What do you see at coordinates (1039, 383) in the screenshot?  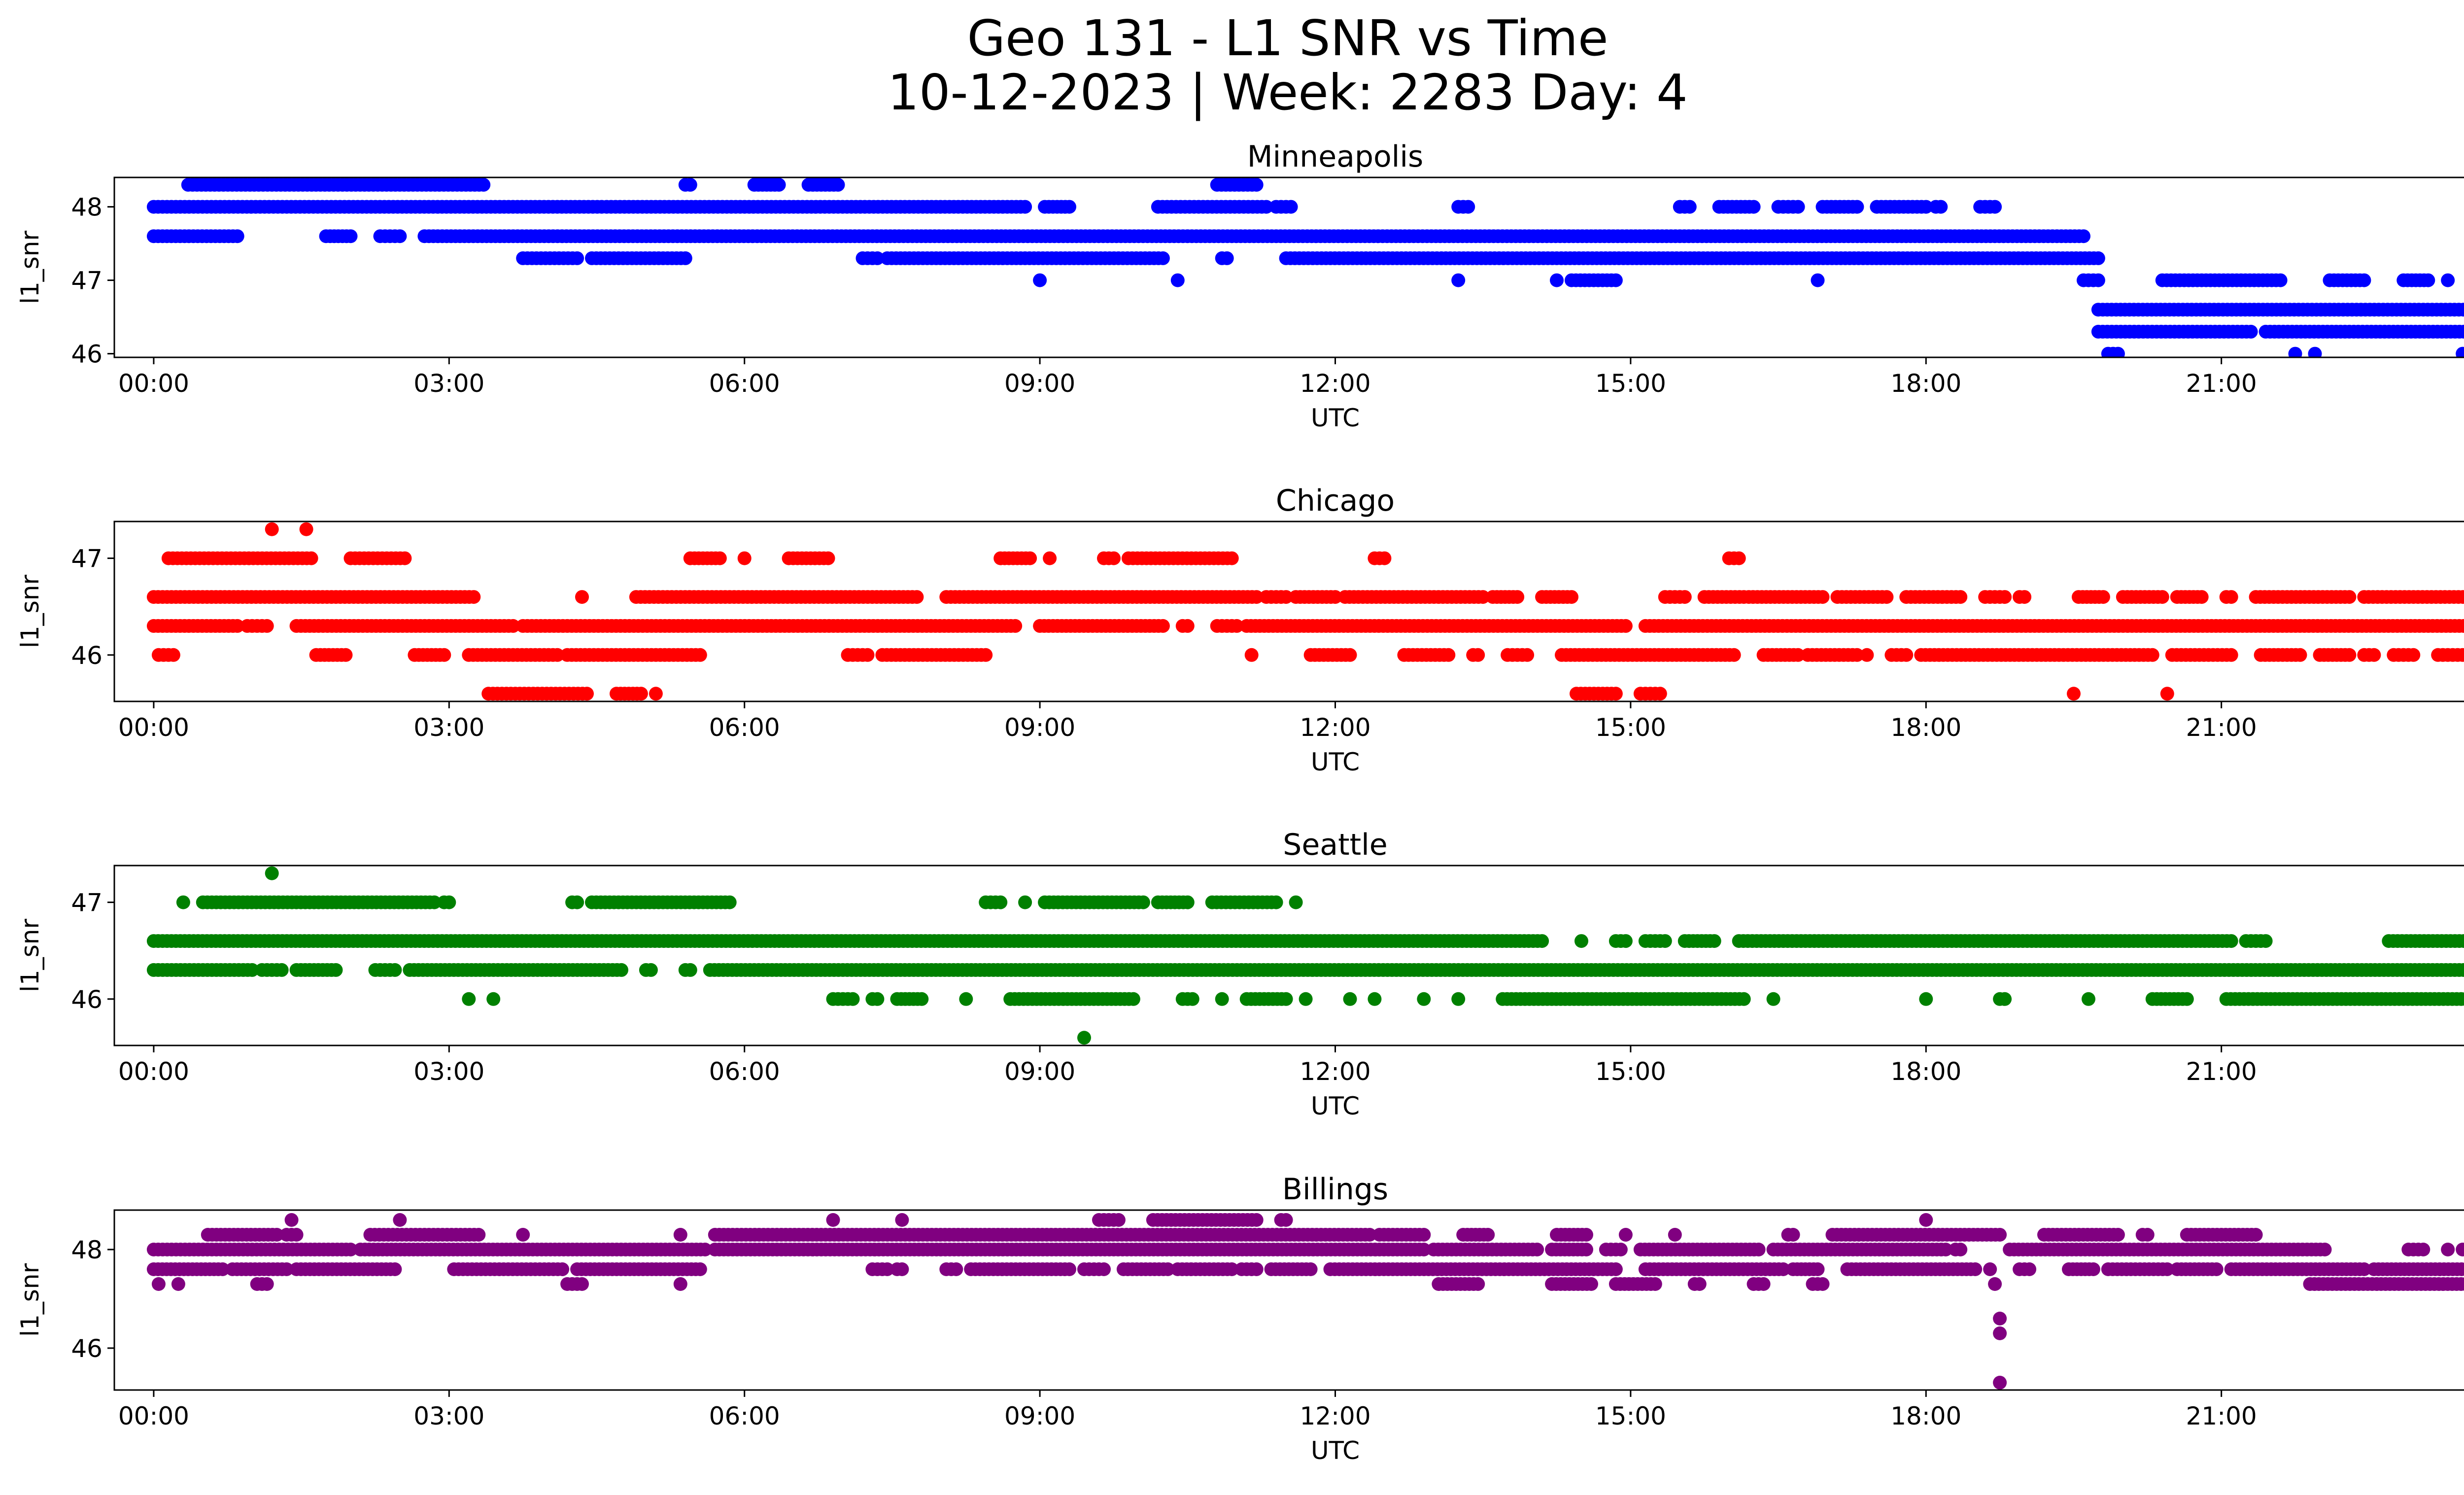 I see `x-tick-label: 09:00` at bounding box center [1039, 383].